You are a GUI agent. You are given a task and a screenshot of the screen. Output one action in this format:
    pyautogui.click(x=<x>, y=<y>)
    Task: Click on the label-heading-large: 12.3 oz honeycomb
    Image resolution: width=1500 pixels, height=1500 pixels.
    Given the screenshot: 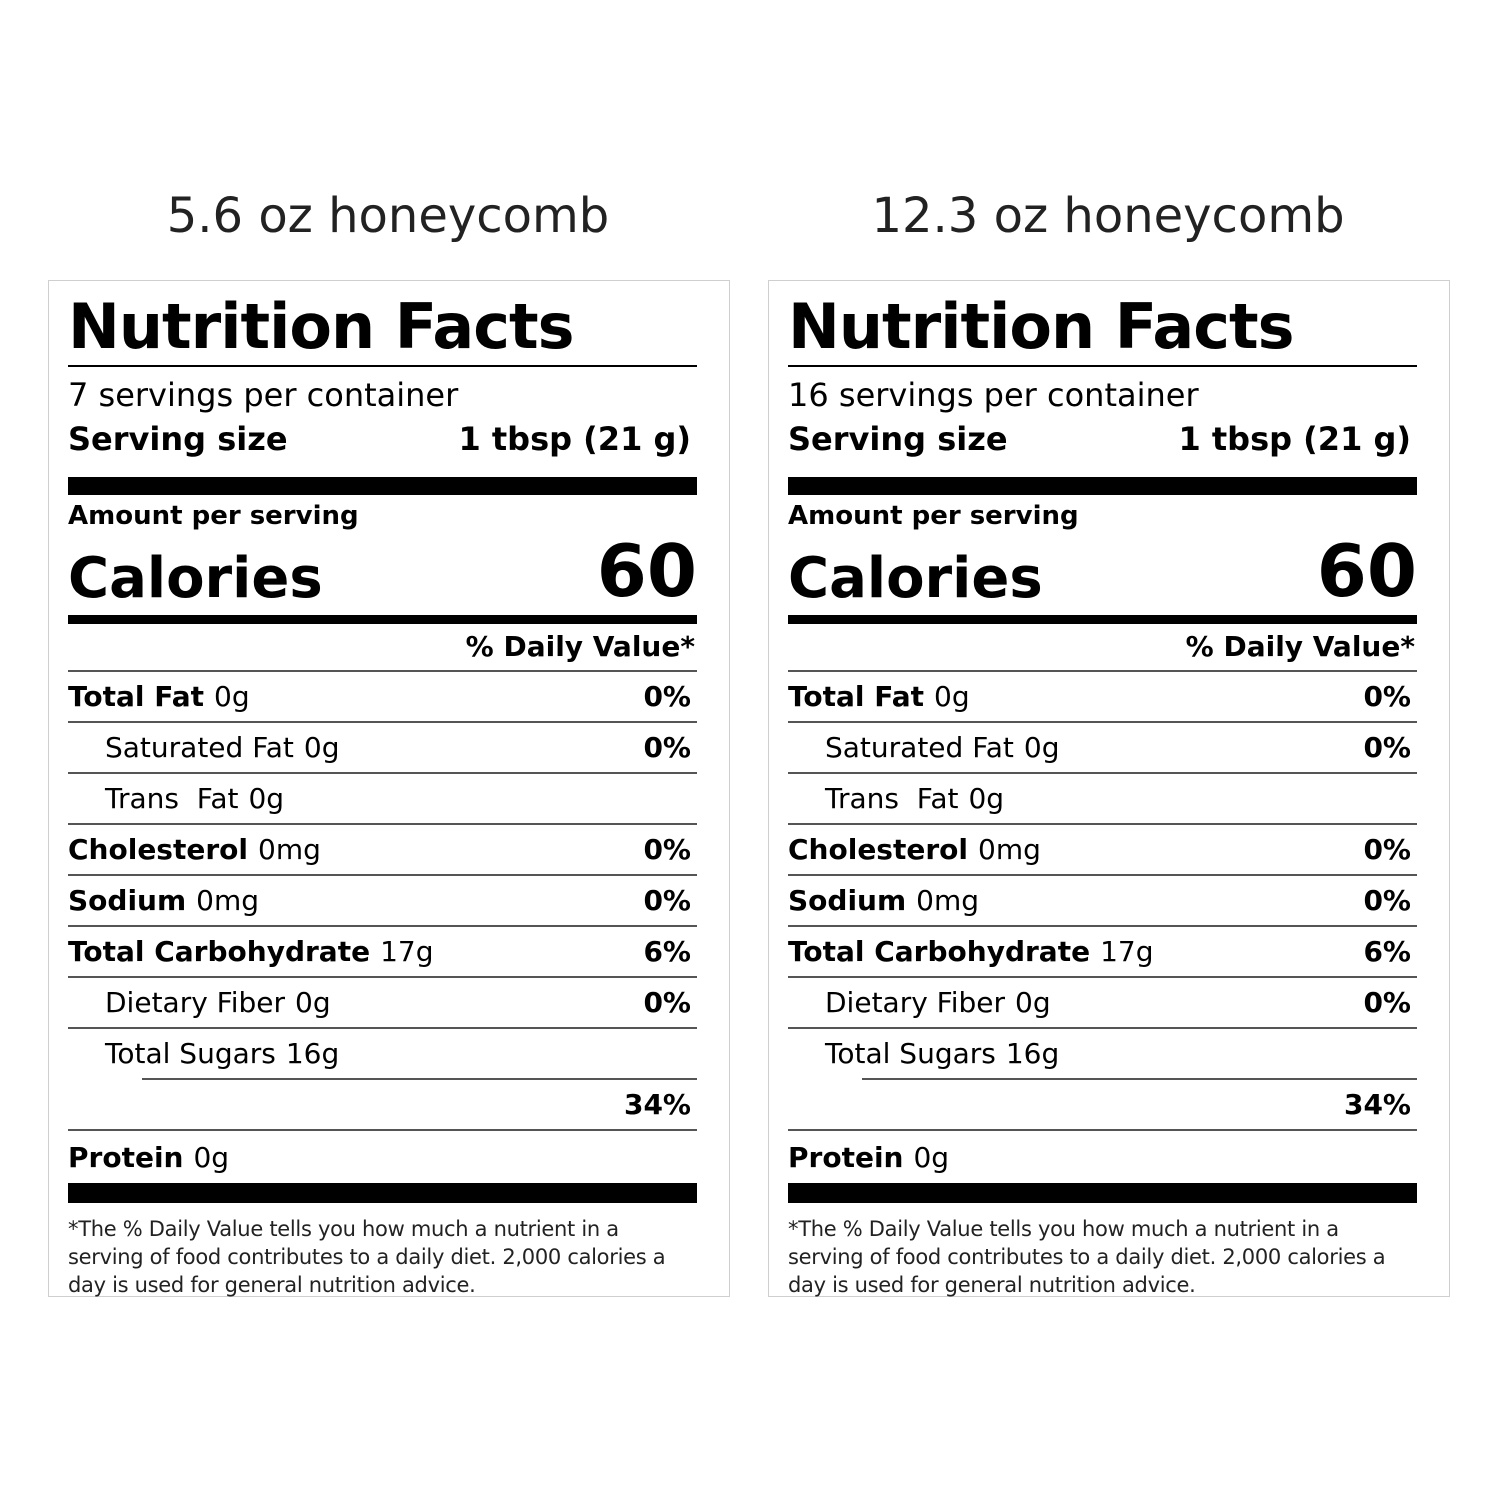 What is the action you would take?
    pyautogui.click(x=1108, y=216)
    